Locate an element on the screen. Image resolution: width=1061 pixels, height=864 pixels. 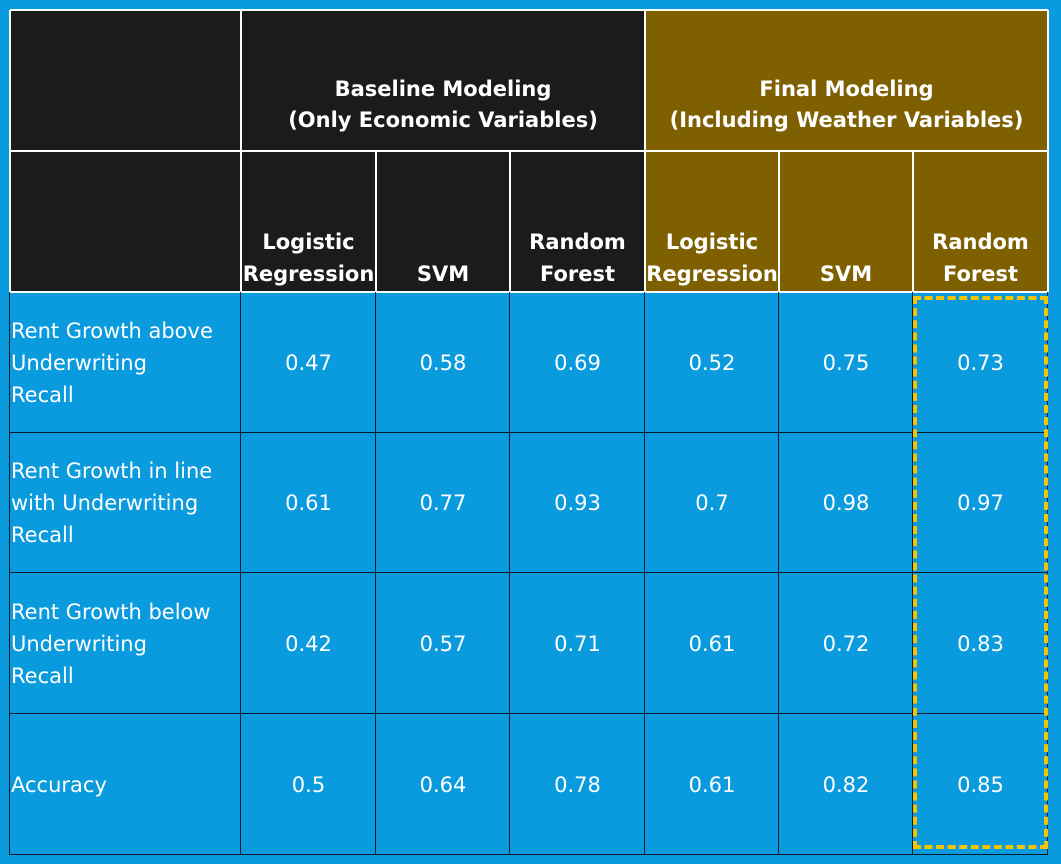
value-text: 0.42 is located at coordinates (308, 643).